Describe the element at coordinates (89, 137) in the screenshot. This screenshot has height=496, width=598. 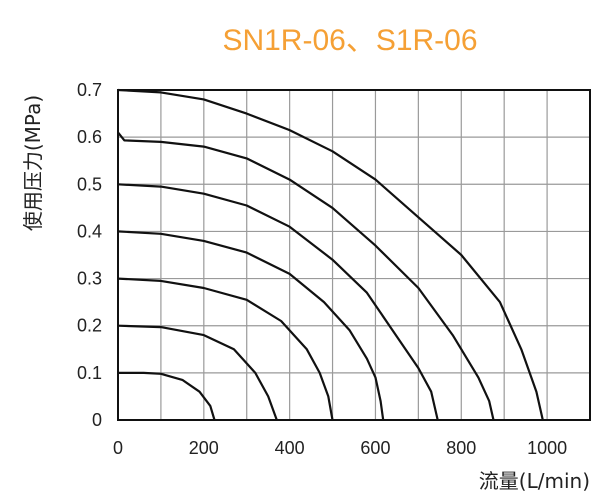
I see `y-tick-label: 0.6` at that location.